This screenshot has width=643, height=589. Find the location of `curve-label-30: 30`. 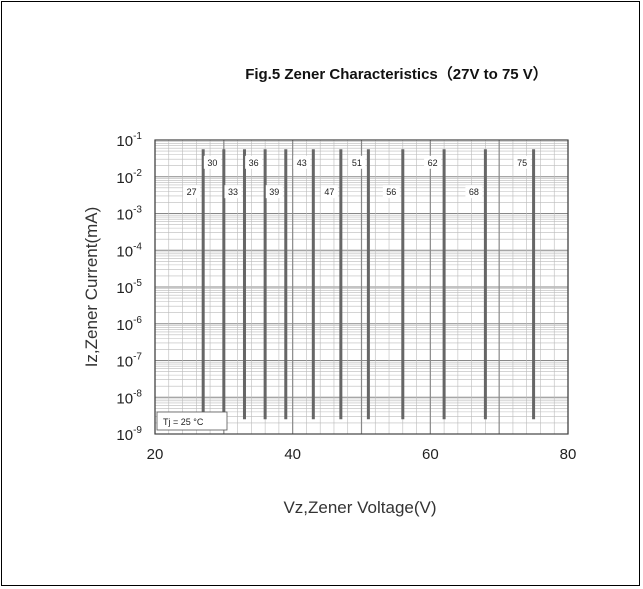

curve-label-30: 30 is located at coordinates (212, 163).